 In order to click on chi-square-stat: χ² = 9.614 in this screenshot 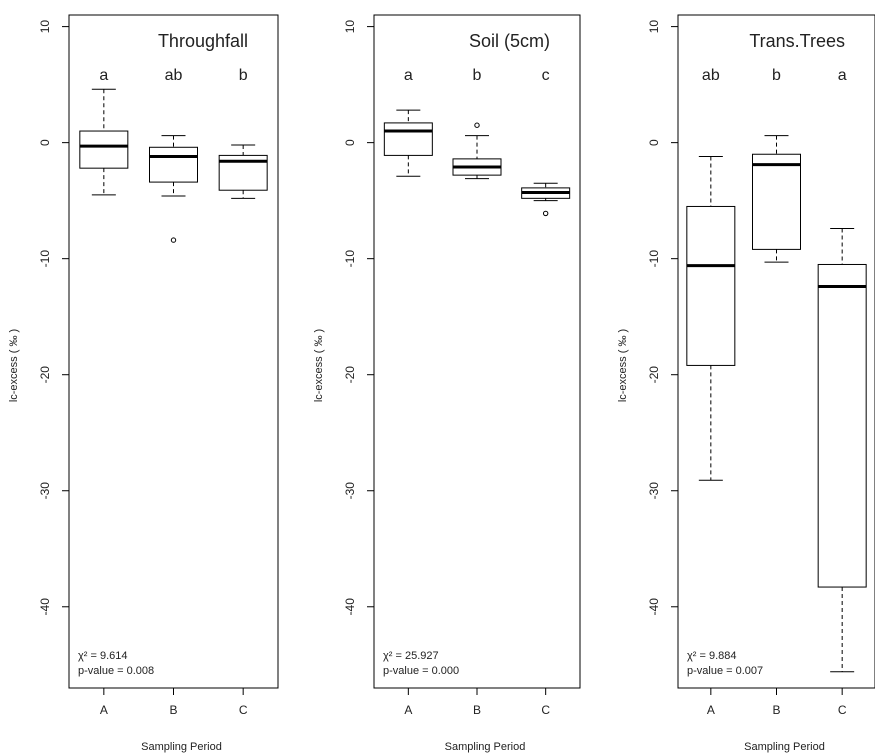, I will do `click(103, 656)`.